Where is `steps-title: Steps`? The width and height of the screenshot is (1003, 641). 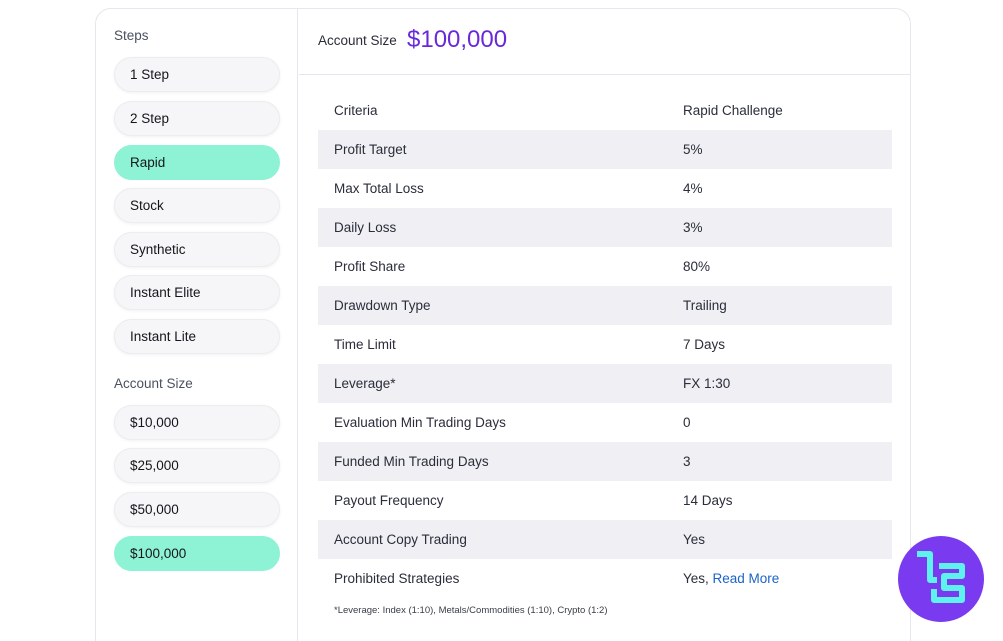
steps-title: Steps is located at coordinates (131, 35).